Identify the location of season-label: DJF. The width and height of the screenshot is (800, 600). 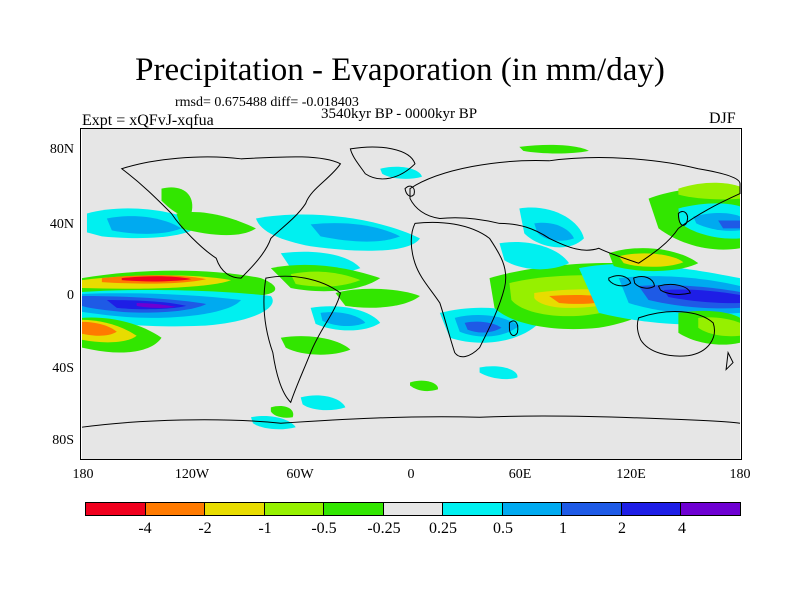
(722, 118).